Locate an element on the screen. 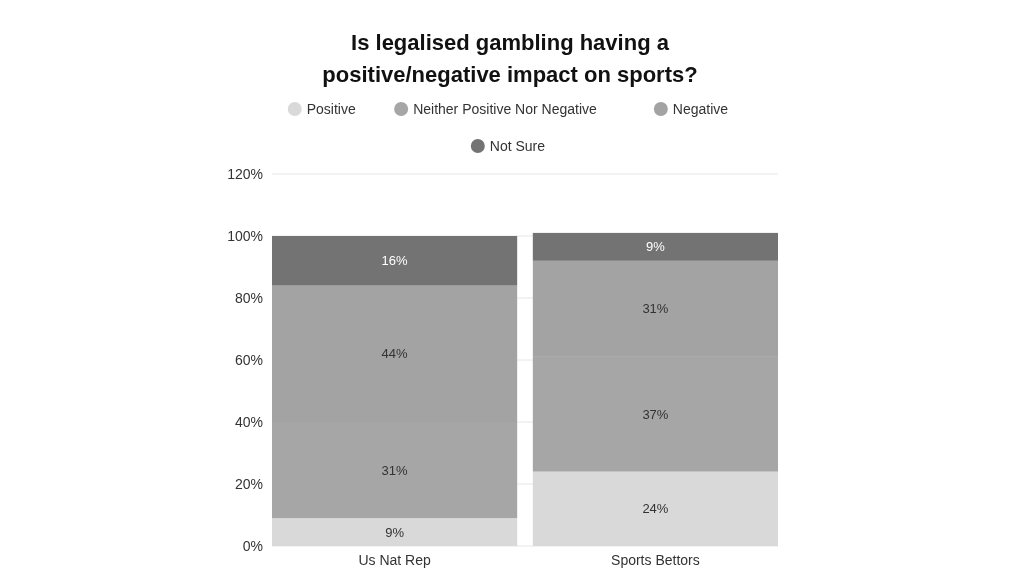 The image size is (1024, 576). y-tick-label: 80% is located at coordinates (248, 297).